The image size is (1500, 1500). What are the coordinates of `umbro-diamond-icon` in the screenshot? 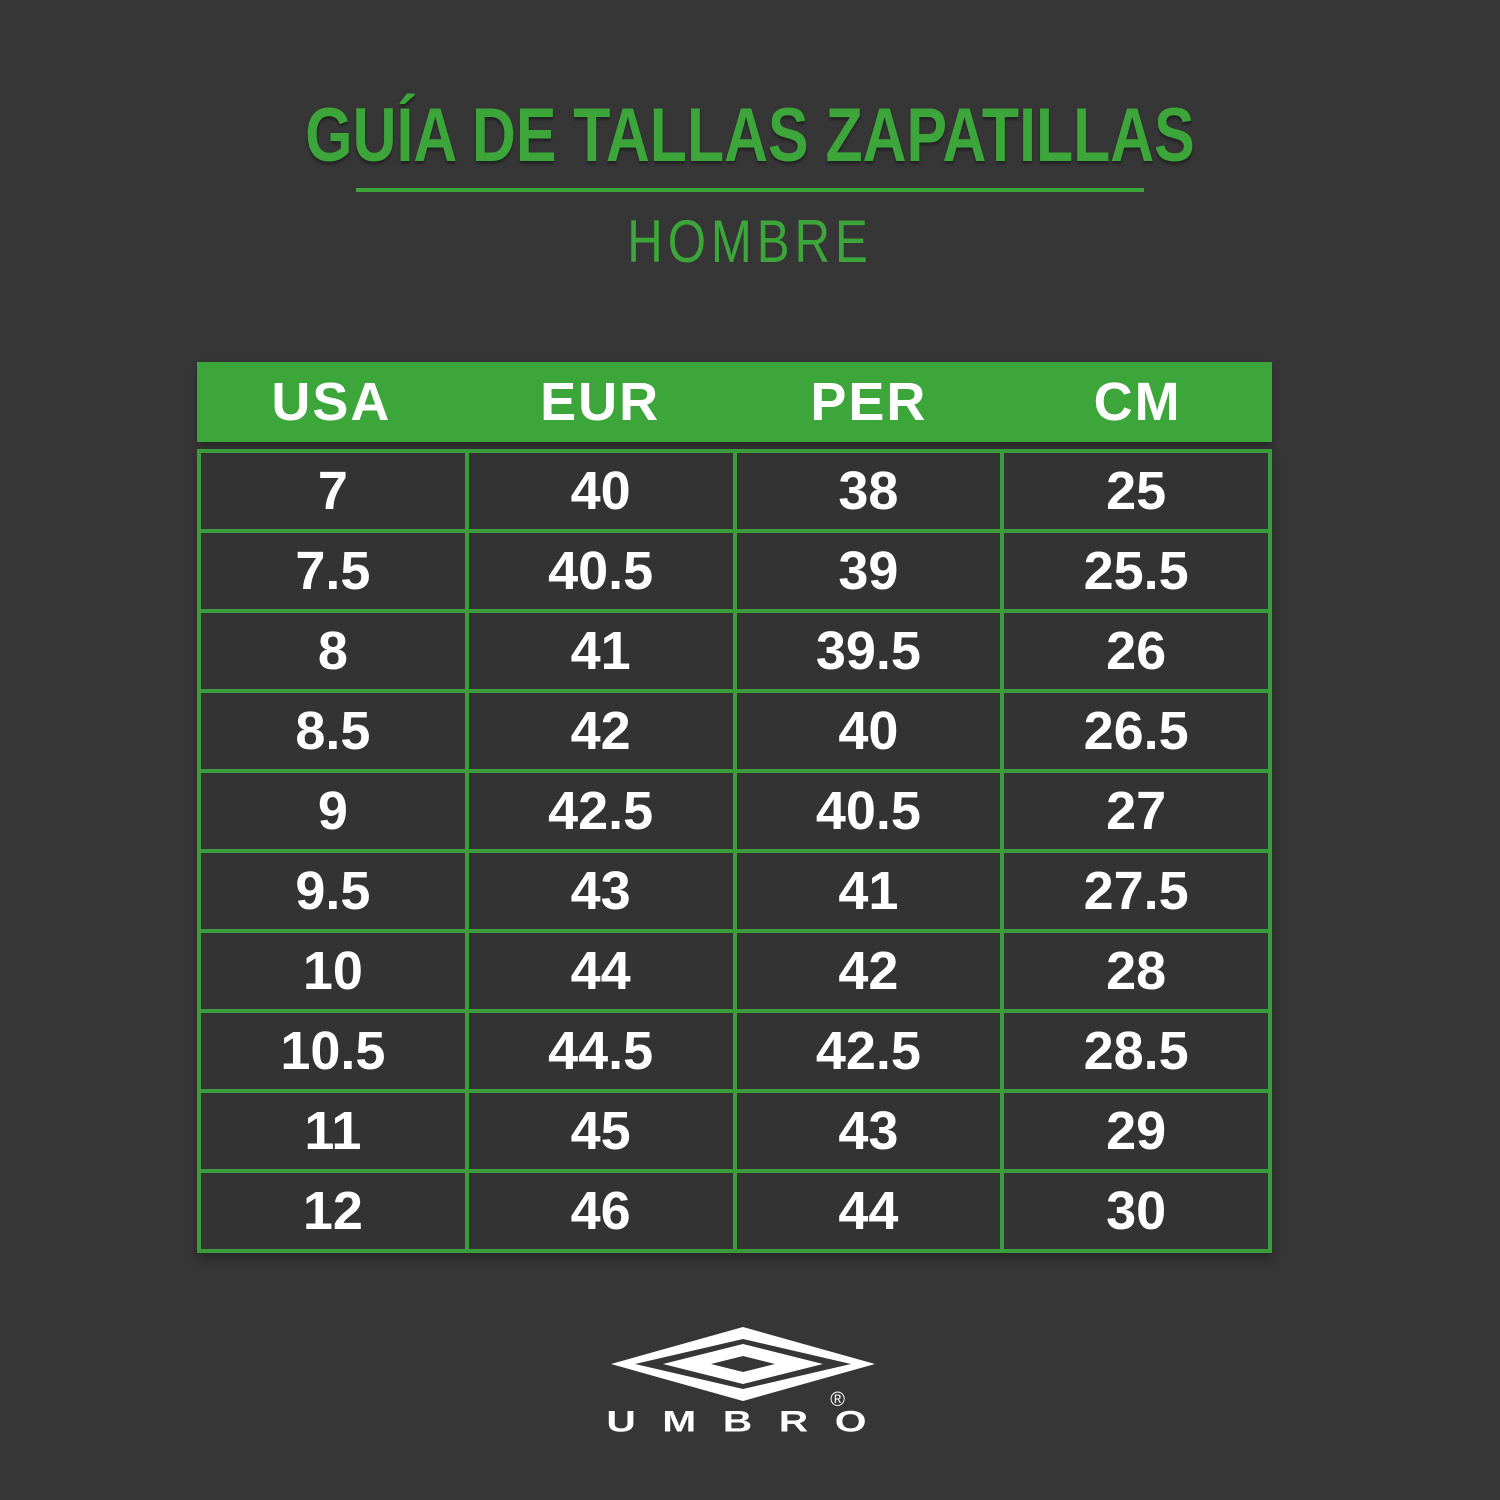 It's located at (743, 1364).